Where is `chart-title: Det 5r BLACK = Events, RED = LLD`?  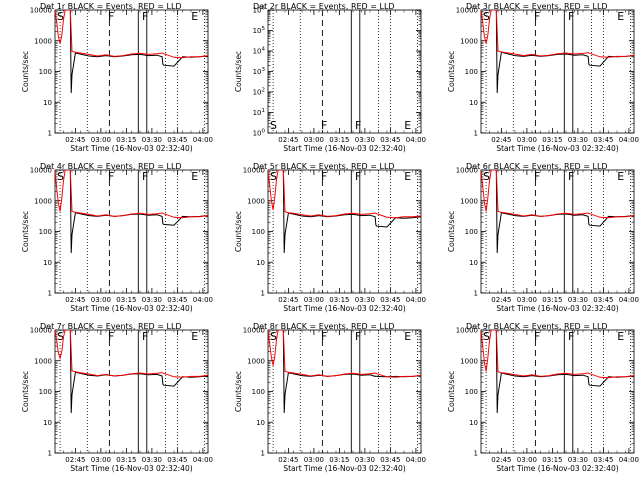 chart-title: Det 5r BLACK = Events, RED = LLD is located at coordinates (324, 166).